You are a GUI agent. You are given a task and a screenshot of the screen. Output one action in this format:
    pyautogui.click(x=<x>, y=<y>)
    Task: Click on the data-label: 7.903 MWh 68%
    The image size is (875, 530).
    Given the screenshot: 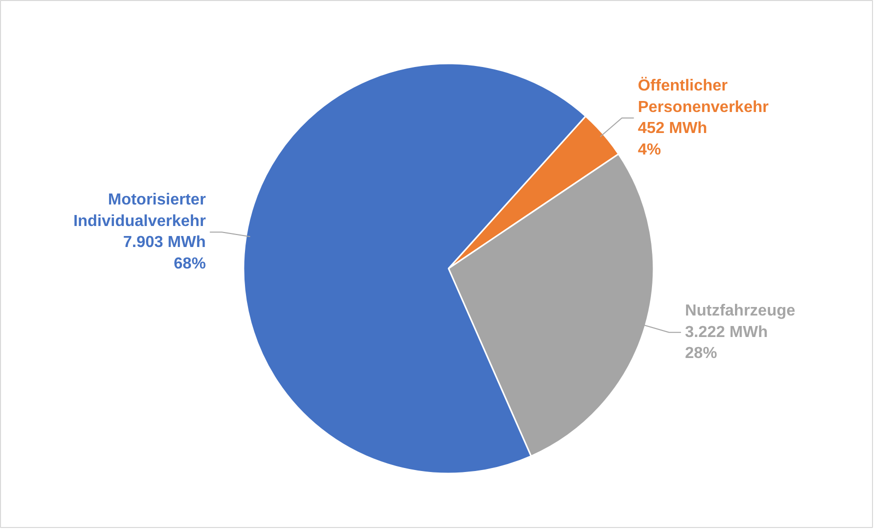 What is the action you would take?
    pyautogui.click(x=164, y=253)
    